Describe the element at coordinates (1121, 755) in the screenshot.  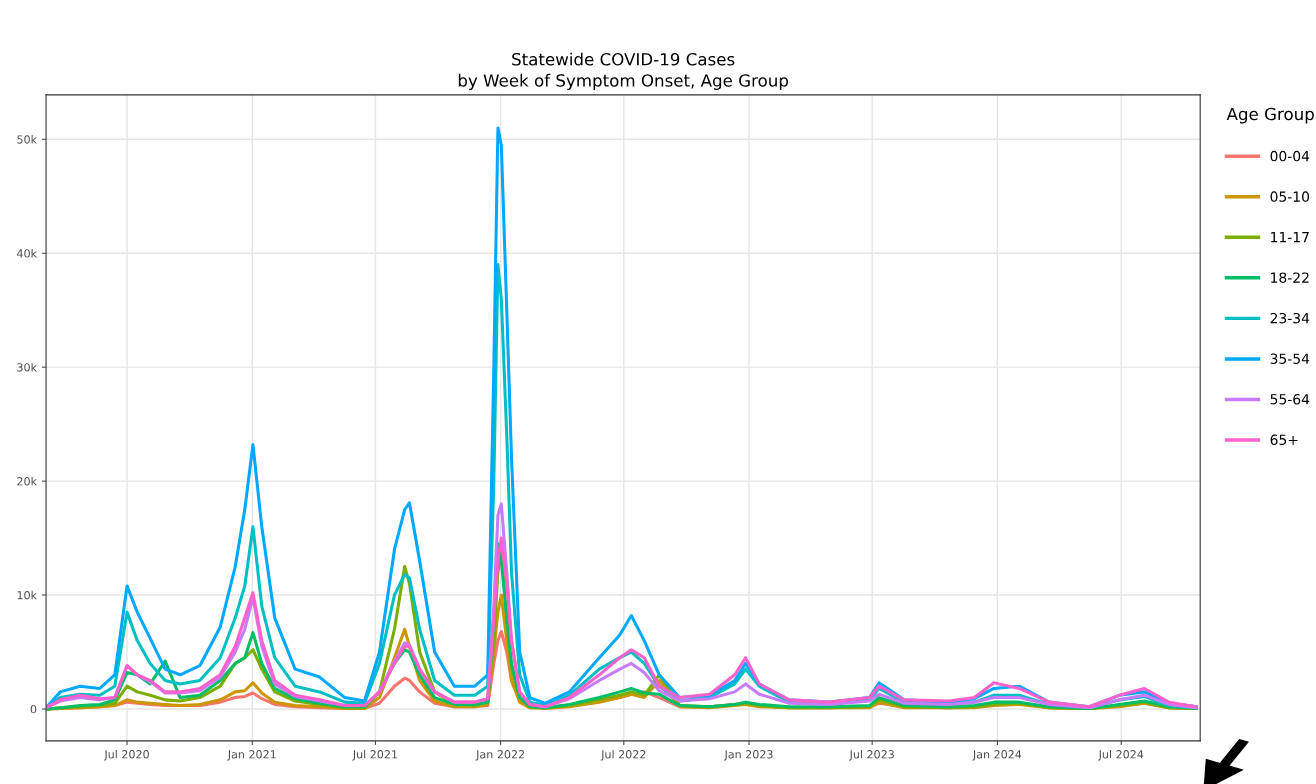
I see `x-tick-label: Jul 2024` at that location.